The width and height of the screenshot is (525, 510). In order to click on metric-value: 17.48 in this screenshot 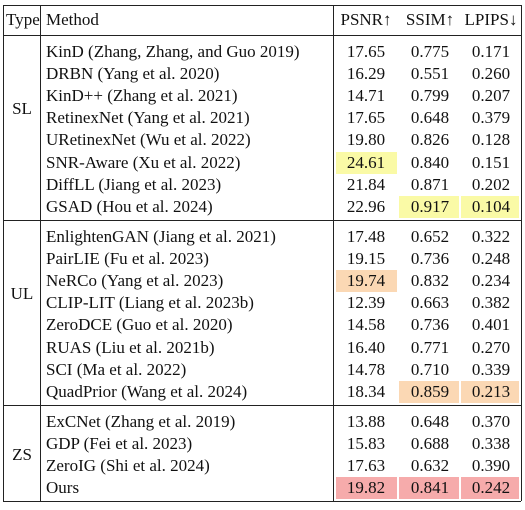, I will do `click(366, 236)`.